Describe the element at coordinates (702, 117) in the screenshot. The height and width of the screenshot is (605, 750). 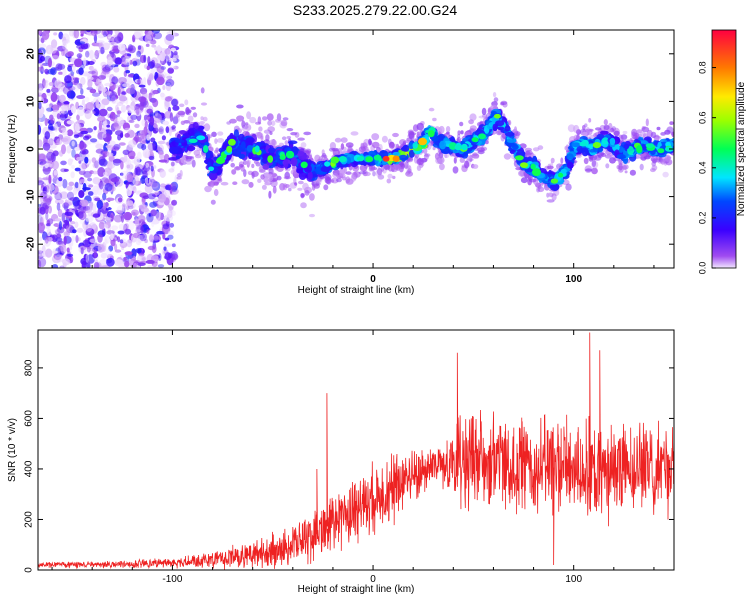
I see `colorbar-tick-label: 0.6` at that location.